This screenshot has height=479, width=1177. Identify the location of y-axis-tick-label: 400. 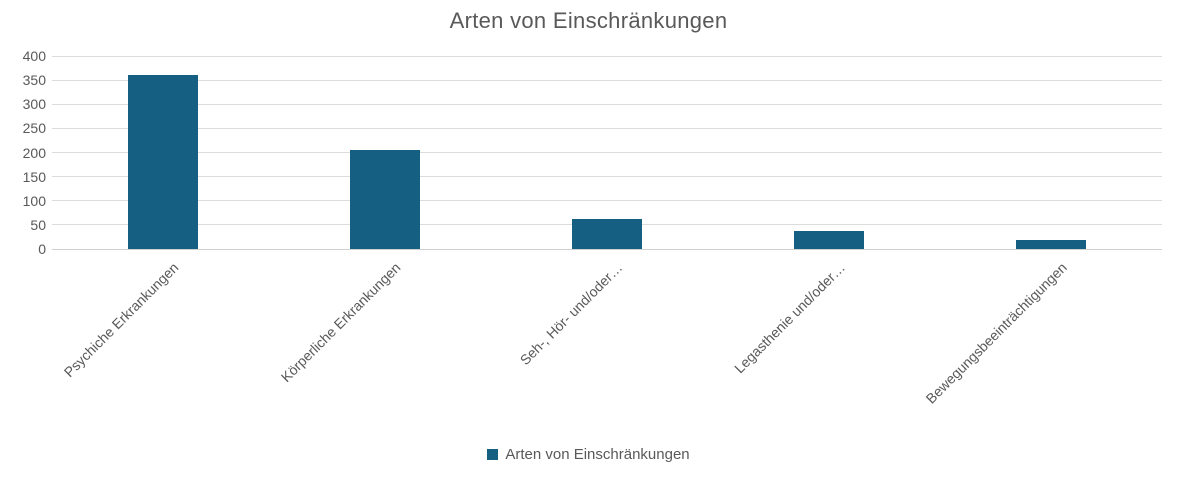
(34, 56).